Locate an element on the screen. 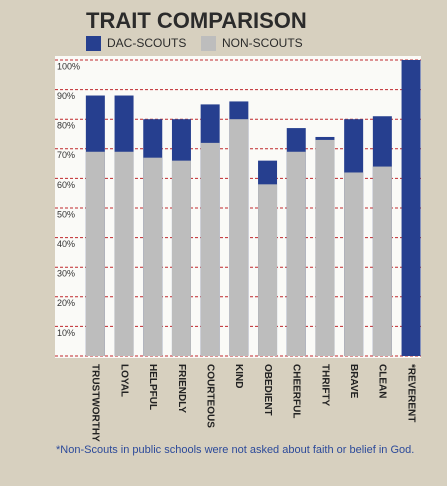 The height and width of the screenshot is (486, 447). legend-label: DAC-SCOUTS is located at coordinates (146, 43).